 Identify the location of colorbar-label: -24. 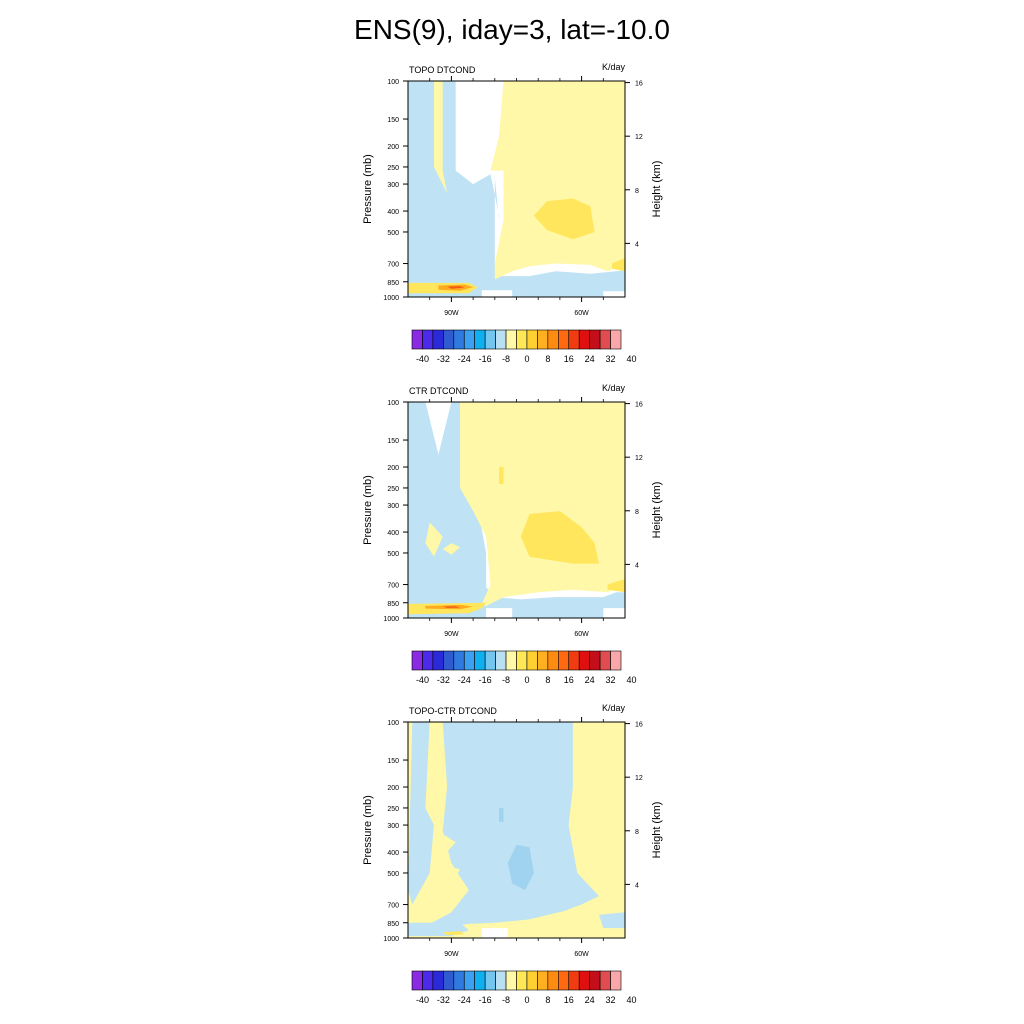
(464, 680).